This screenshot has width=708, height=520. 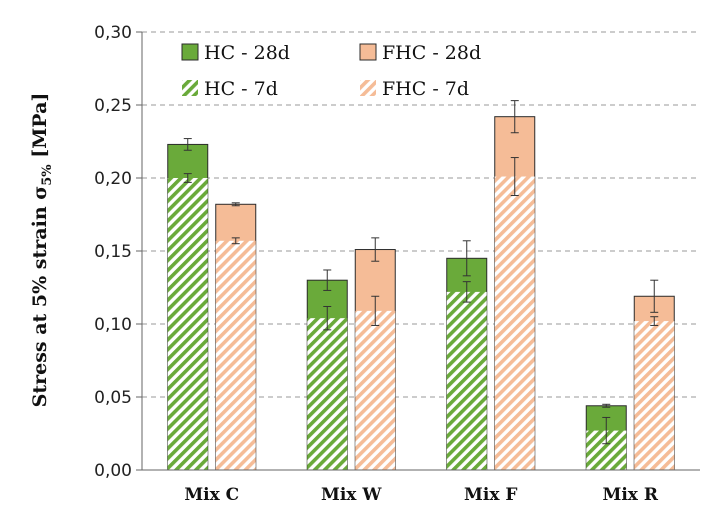 I want to click on bar-fhc-7d-mix-r, so click(x=654, y=395).